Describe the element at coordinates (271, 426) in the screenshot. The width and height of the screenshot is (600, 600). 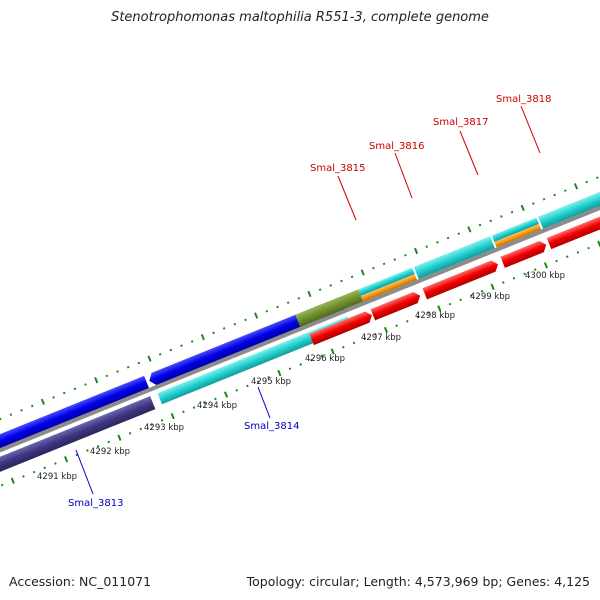
I see `gene-label-smal-3814: Smal_3814` at that location.